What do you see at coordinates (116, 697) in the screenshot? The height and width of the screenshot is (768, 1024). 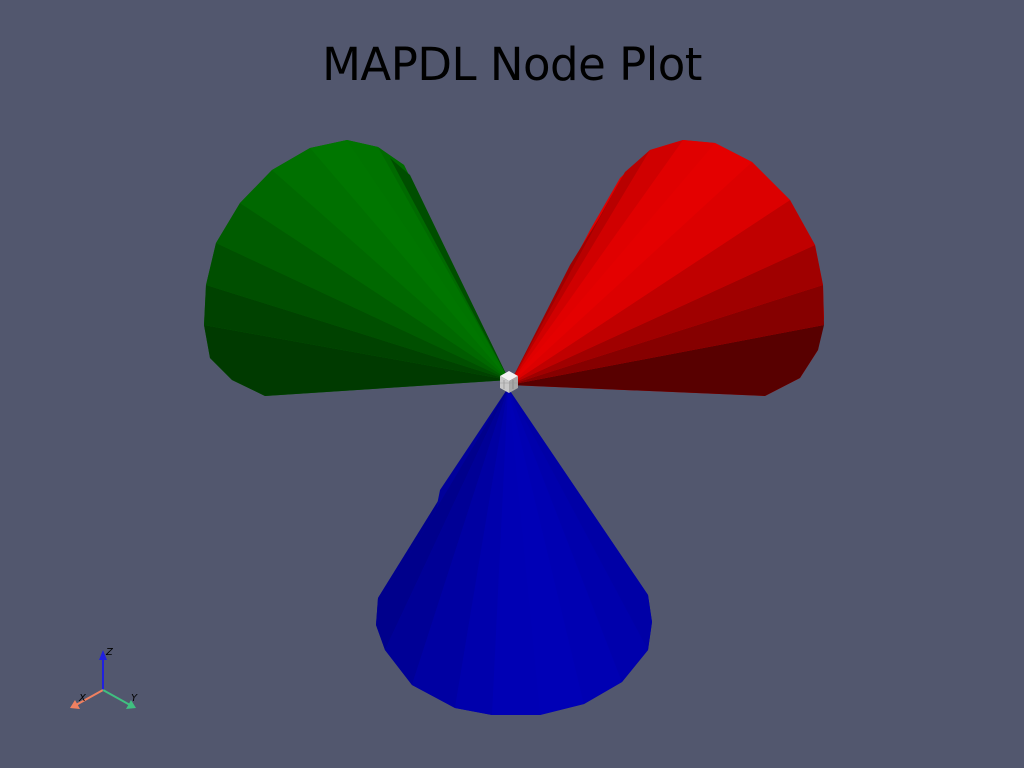 I see `y-axis-line` at bounding box center [116, 697].